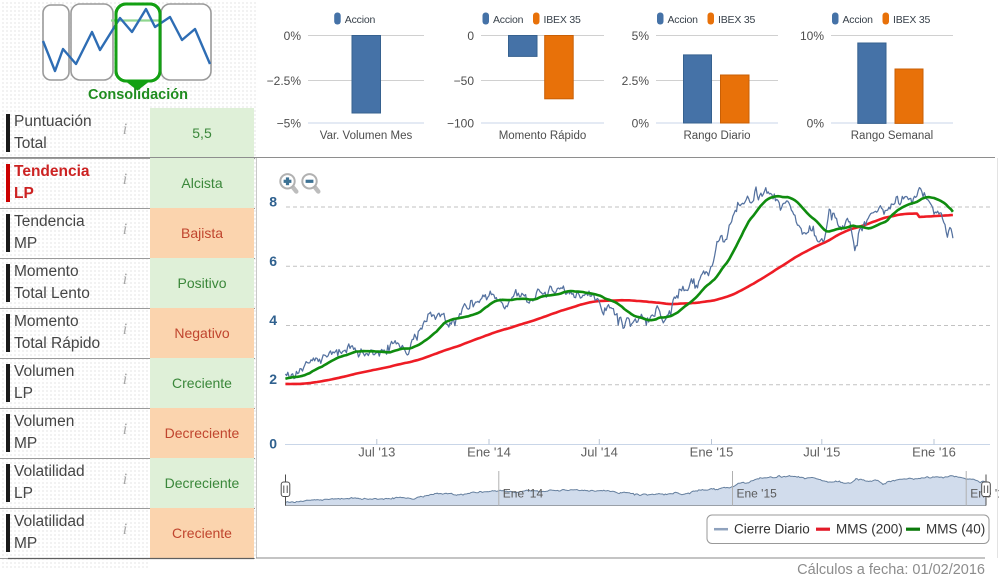 This screenshot has height=580, width=999. Describe the element at coordinates (273, 202) in the screenshot. I see `svg-text: 8` at that location.